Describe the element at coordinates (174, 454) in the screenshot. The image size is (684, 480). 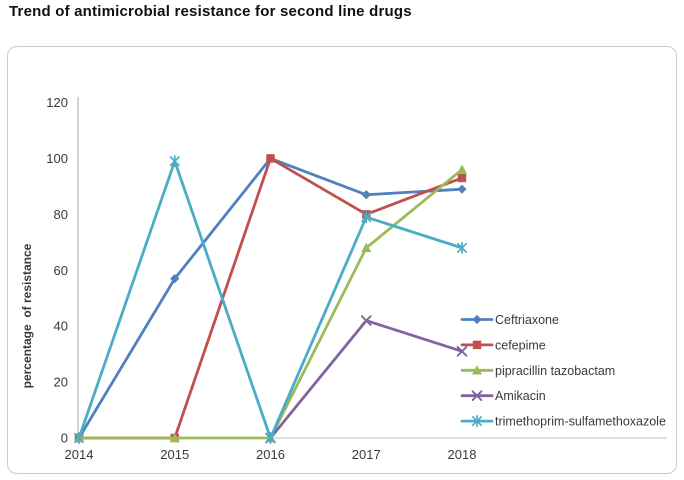
I see `x-tick-label: 2015` at that location.